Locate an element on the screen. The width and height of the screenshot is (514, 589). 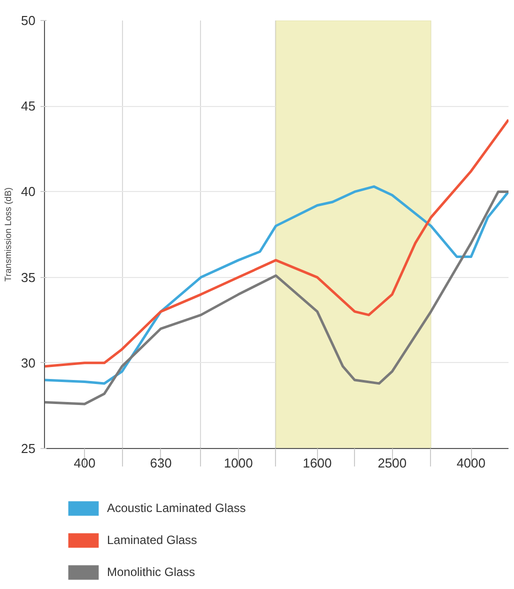
x-tick-label: 400 is located at coordinates (85, 463).